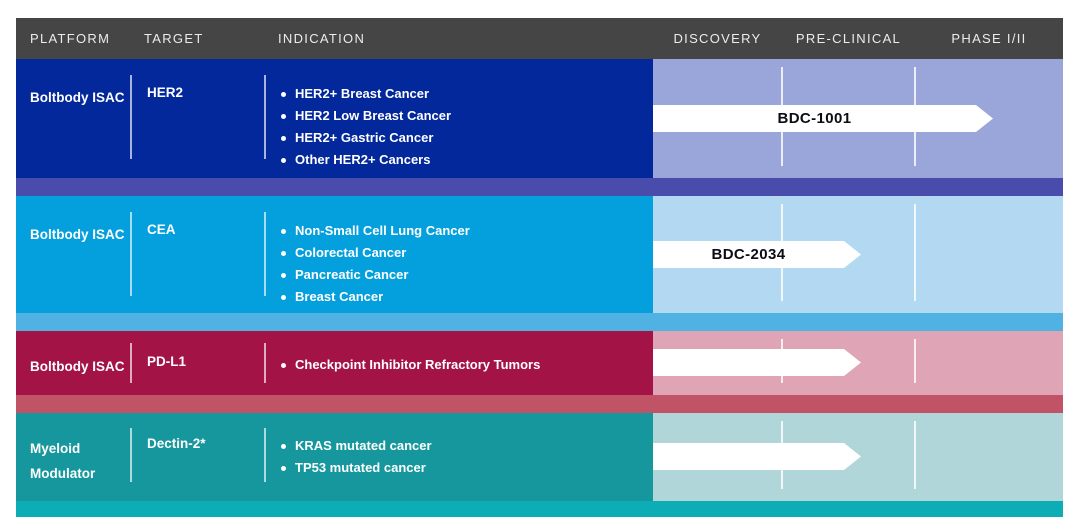 This screenshot has width=1080, height=532. I want to click on list-item: Non-Small Cell Lung Cancer, so click(375, 231).